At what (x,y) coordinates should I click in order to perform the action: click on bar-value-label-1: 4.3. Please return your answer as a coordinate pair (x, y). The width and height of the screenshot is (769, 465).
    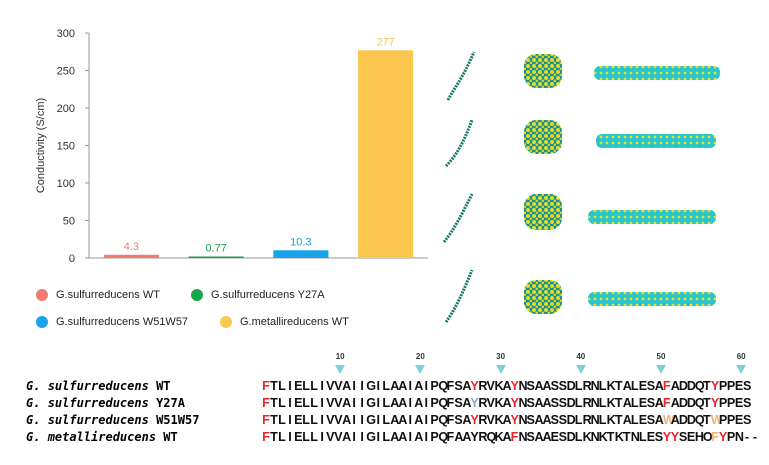
    Looking at the image, I should click on (131, 247).